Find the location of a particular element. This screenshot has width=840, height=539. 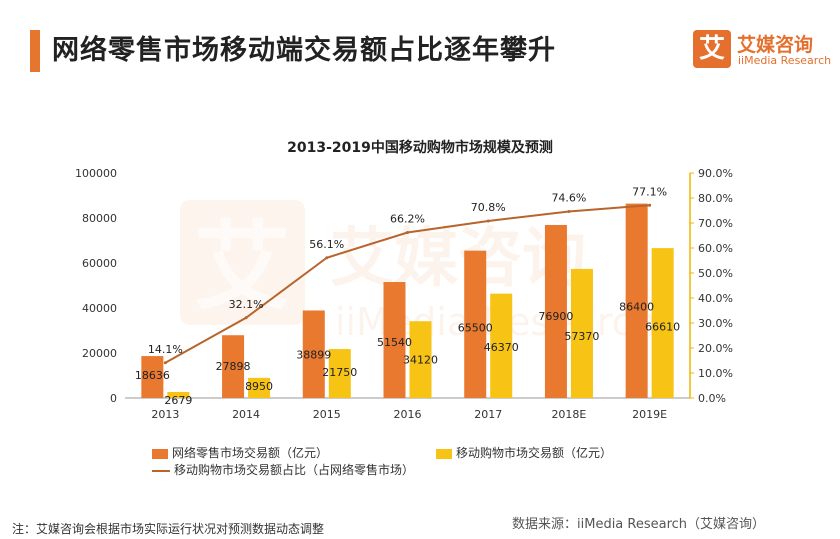

watermark-cn: 艾媒咨询 is located at coordinates (458, 259).